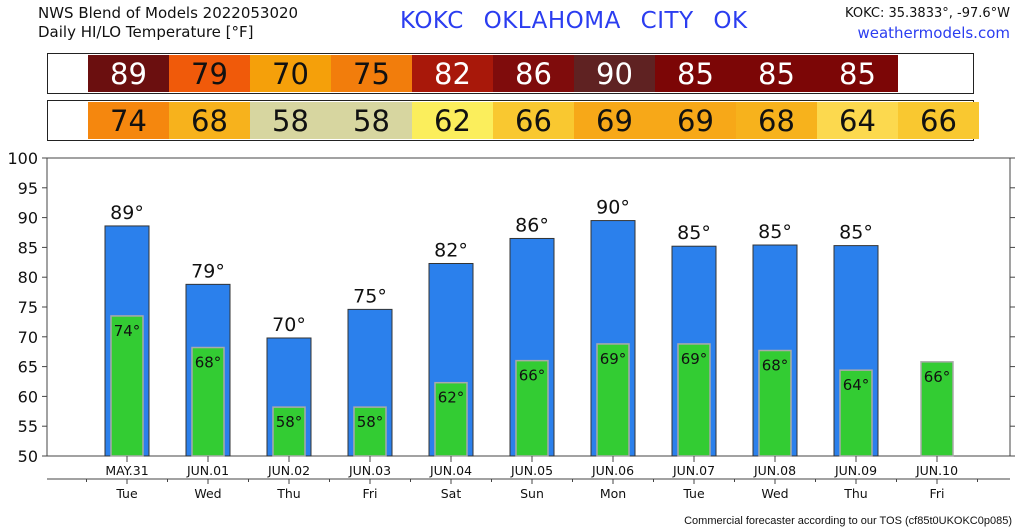 The image size is (1024, 531). Describe the element at coordinates (209, 73) in the screenshot. I see `hi-cell: 79` at that location.